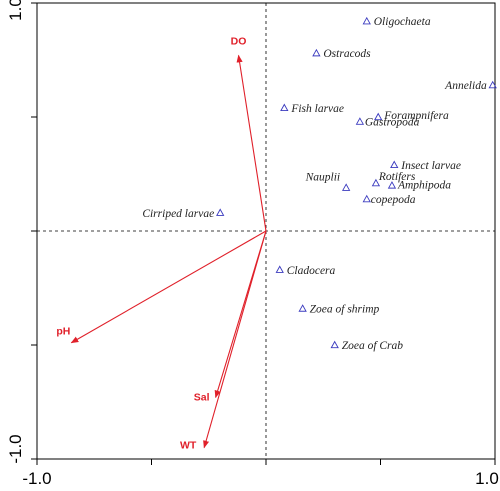 Image resolution: width=500 pixels, height=491 pixels. I want to click on species-label: Oligochaeta, so click(402, 22).